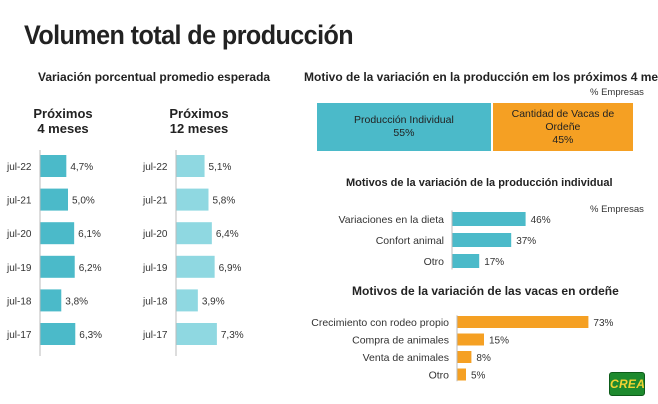 The width and height of the screenshot is (658, 404). What do you see at coordinates (189, 35) in the screenshot?
I see `page-title: Volumen total de producción` at bounding box center [189, 35].